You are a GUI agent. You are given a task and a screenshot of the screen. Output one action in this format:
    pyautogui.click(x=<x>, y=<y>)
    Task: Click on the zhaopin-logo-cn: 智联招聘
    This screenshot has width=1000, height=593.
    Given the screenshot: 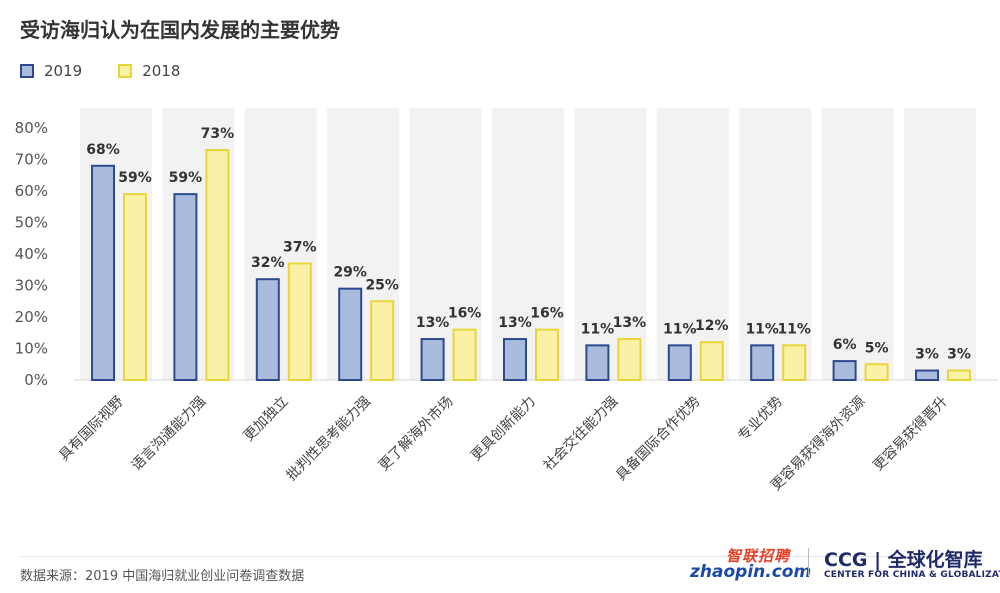 What is the action you would take?
    pyautogui.click(x=758, y=556)
    